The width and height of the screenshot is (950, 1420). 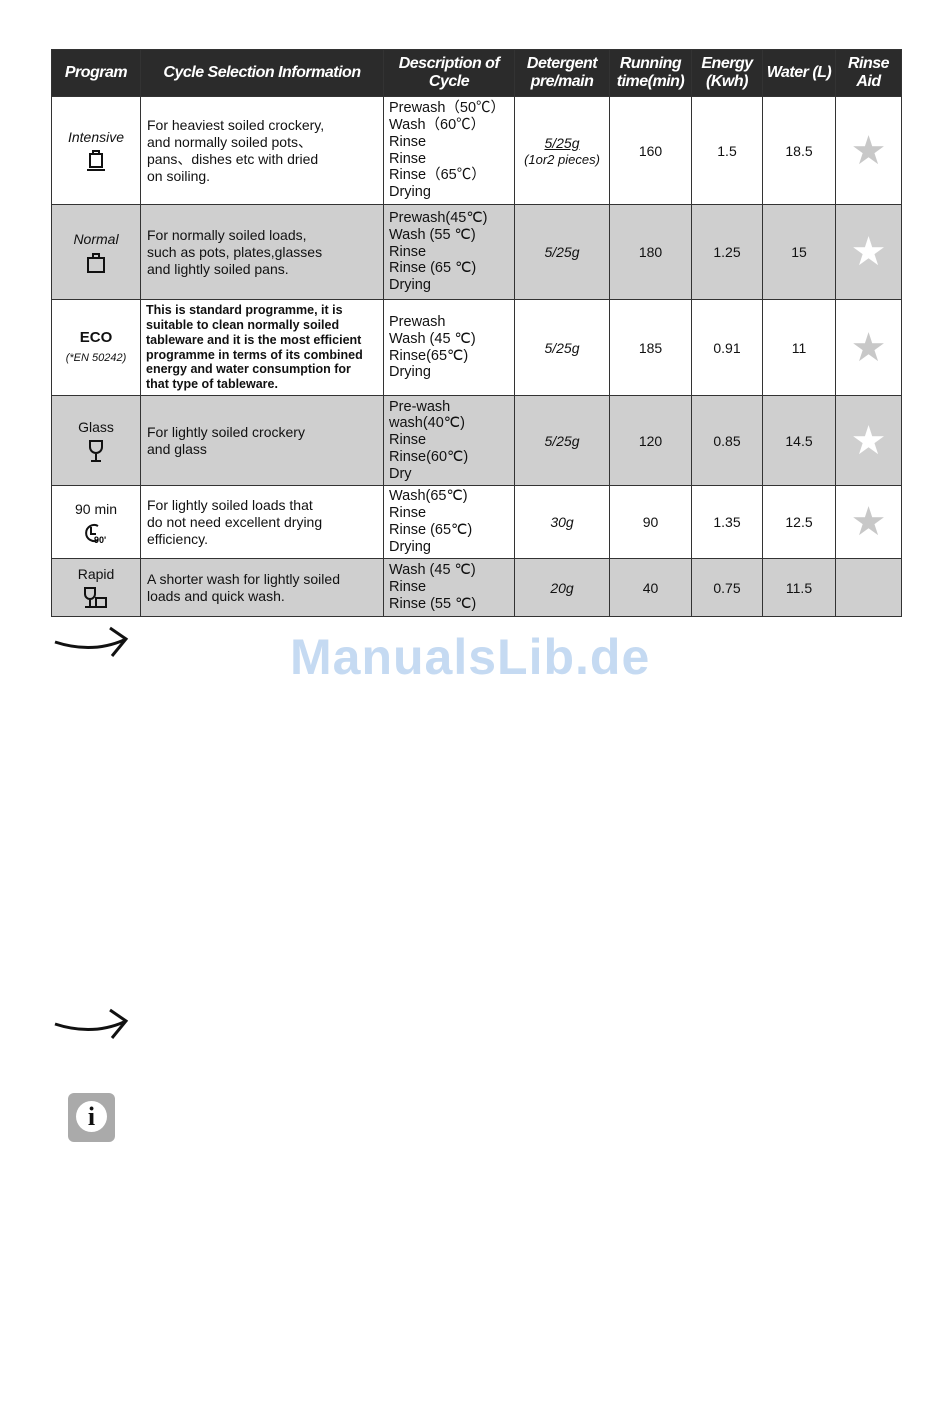 I want to click on text-line: Rinse (55 ℃), so click(x=433, y=603).